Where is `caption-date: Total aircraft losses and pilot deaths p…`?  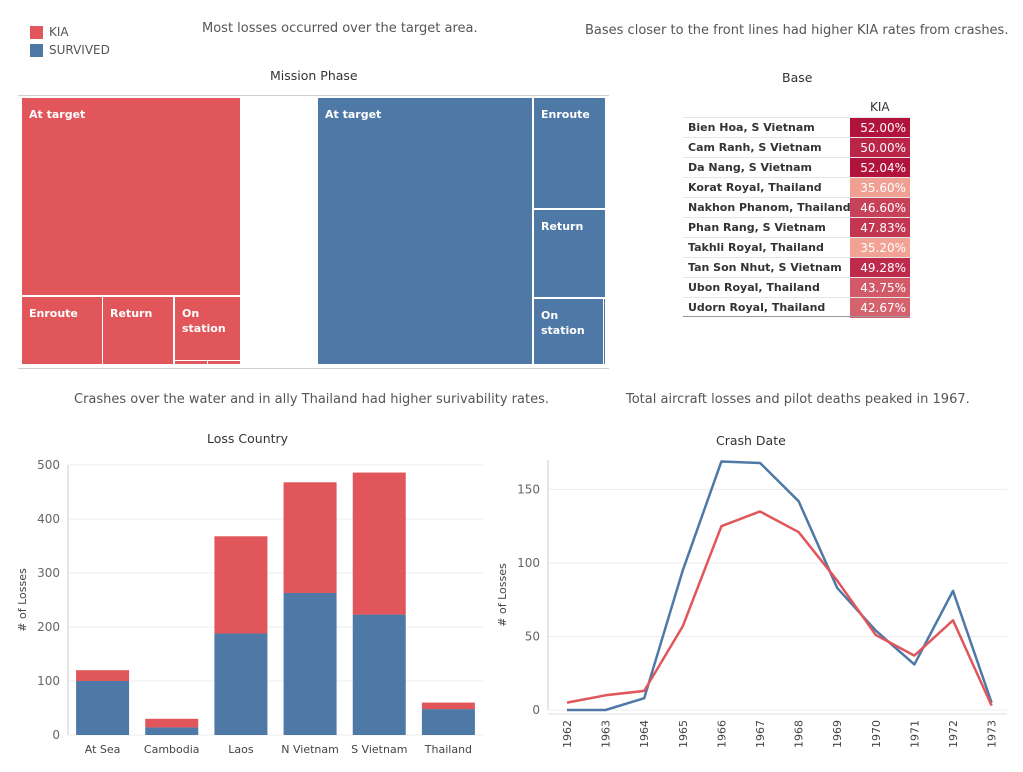
caption-date: Total aircraft losses and pilot deaths p… is located at coordinates (798, 399).